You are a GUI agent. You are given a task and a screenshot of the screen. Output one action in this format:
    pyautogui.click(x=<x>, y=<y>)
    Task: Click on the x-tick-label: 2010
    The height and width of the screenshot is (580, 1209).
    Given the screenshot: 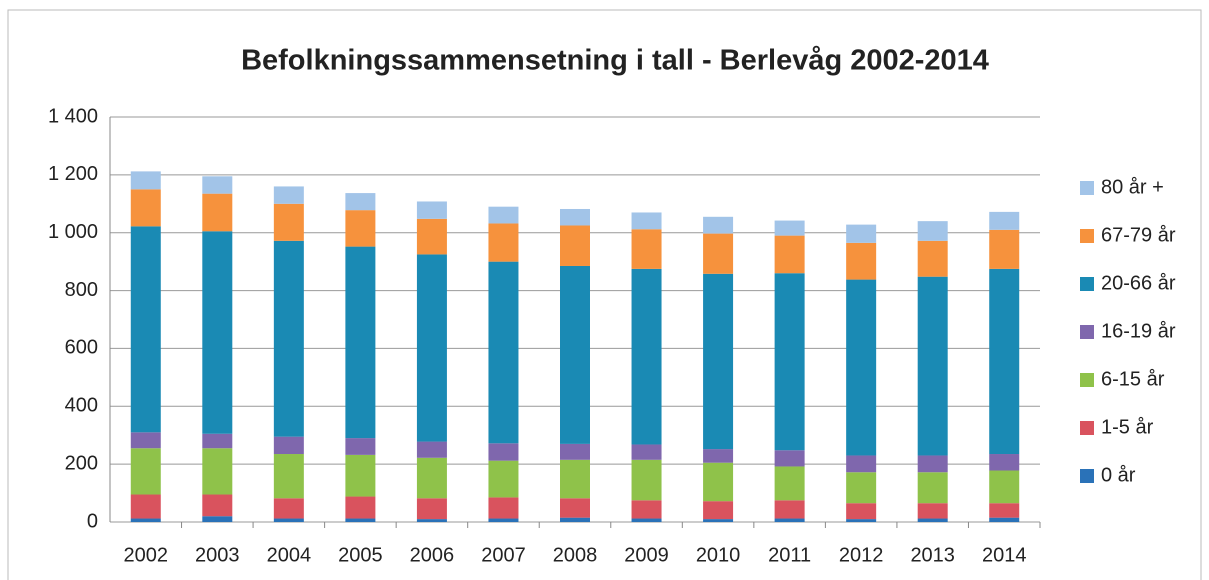 What is the action you would take?
    pyautogui.click(x=718, y=555)
    